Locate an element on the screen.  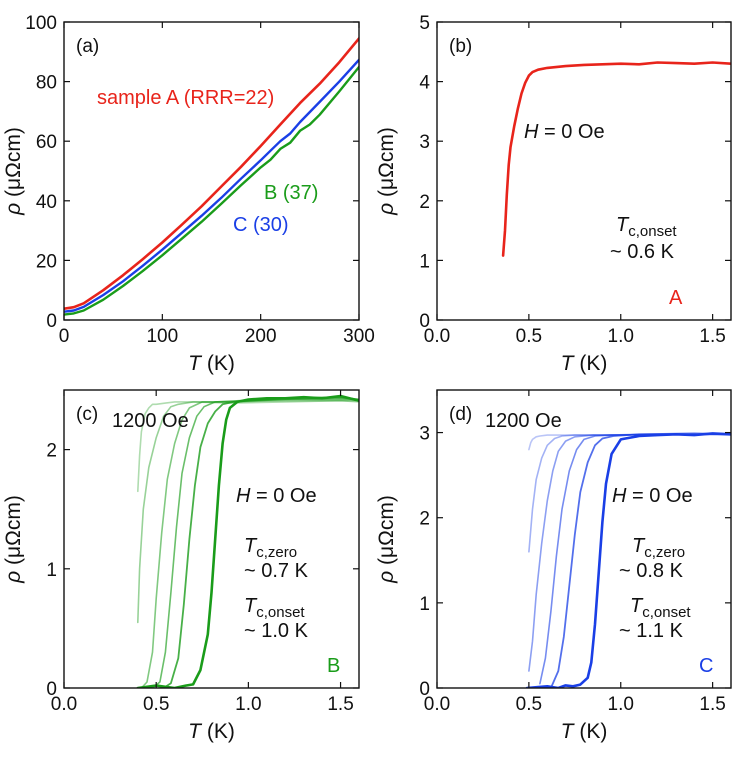
panel-c-annotation-4: Tc,onset is located at coordinates (274, 608).